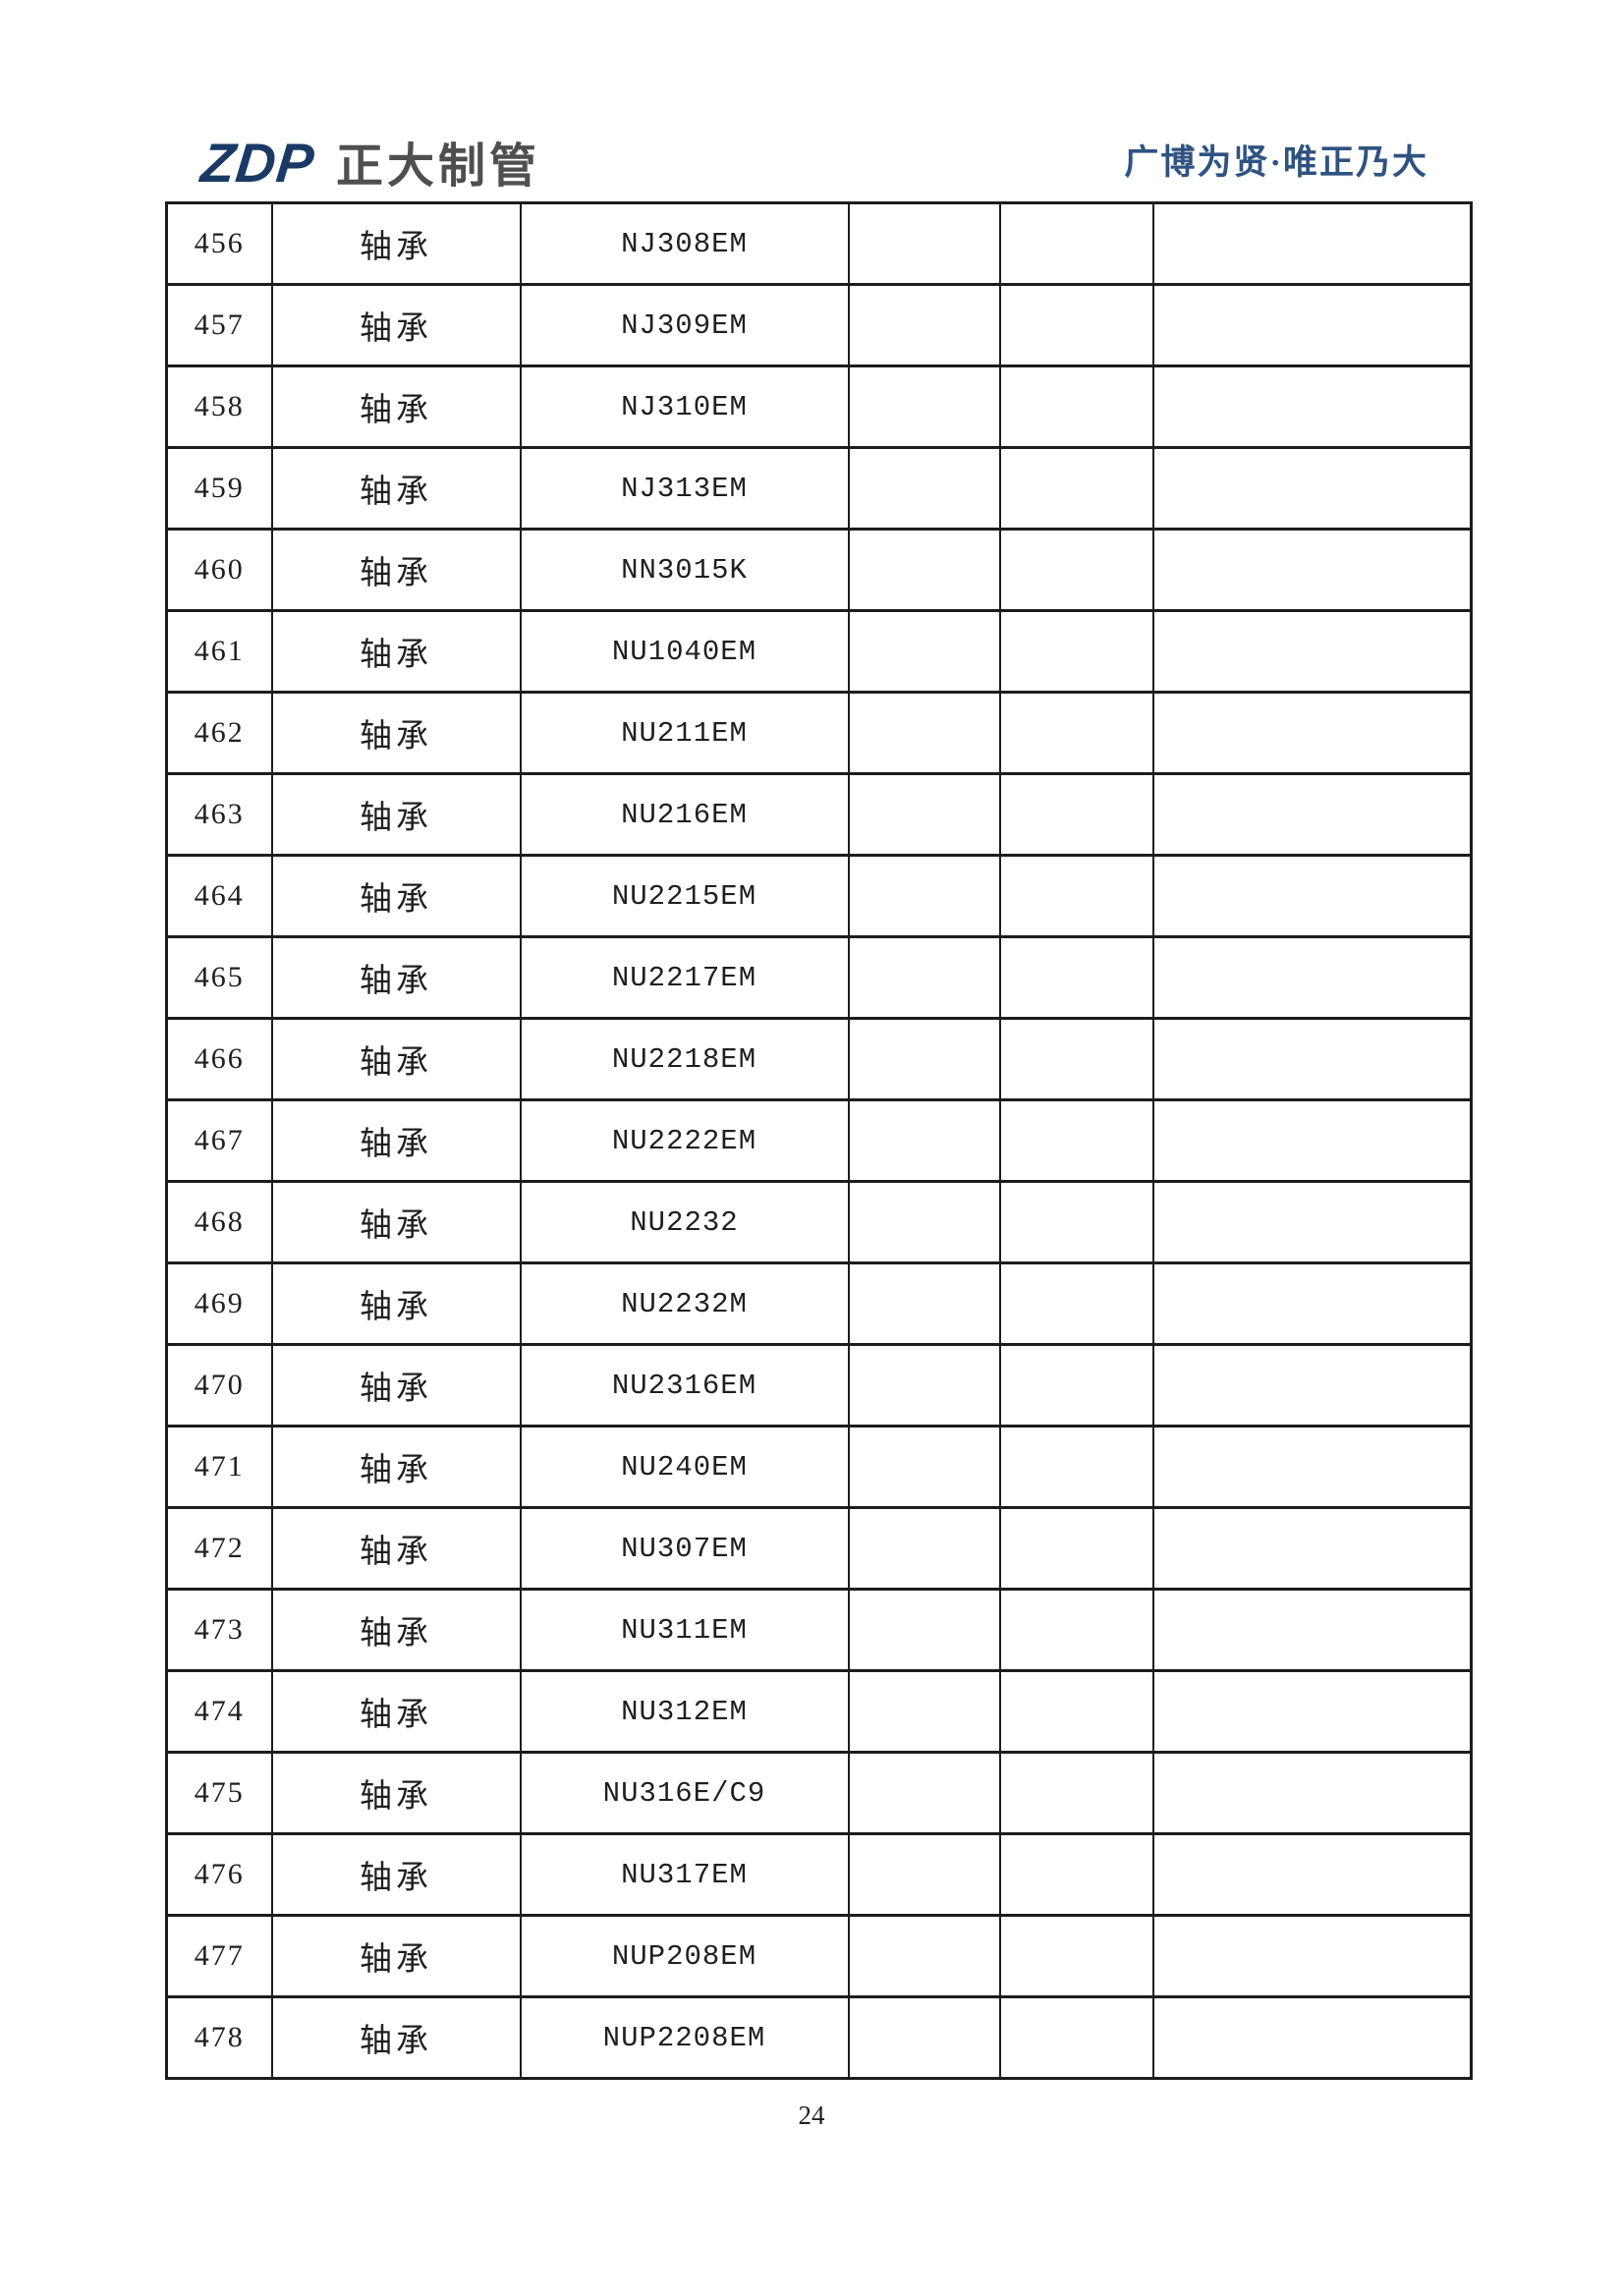 The width and height of the screenshot is (1623, 2296). Describe the element at coordinates (219, 243) in the screenshot. I see `row-number-cell: 456` at that location.